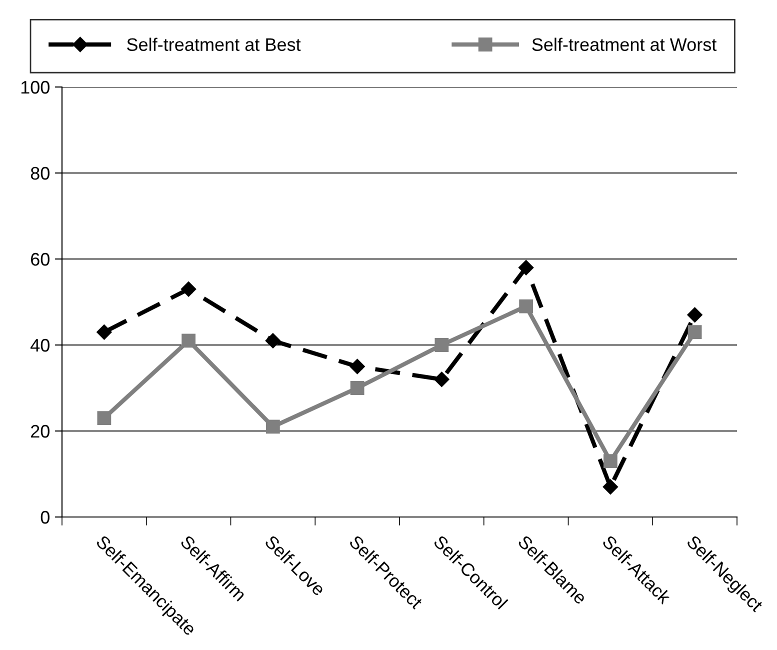 The image size is (777, 650). Describe the element at coordinates (40, 259) in the screenshot. I see `y-tick-label: 60` at that location.